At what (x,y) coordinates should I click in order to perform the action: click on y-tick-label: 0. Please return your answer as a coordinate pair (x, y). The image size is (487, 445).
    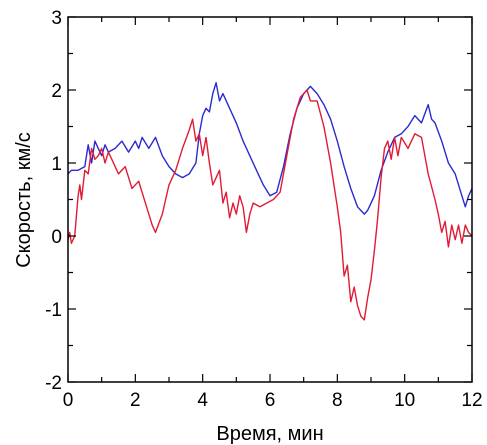
    Looking at the image, I should click on (56, 237).